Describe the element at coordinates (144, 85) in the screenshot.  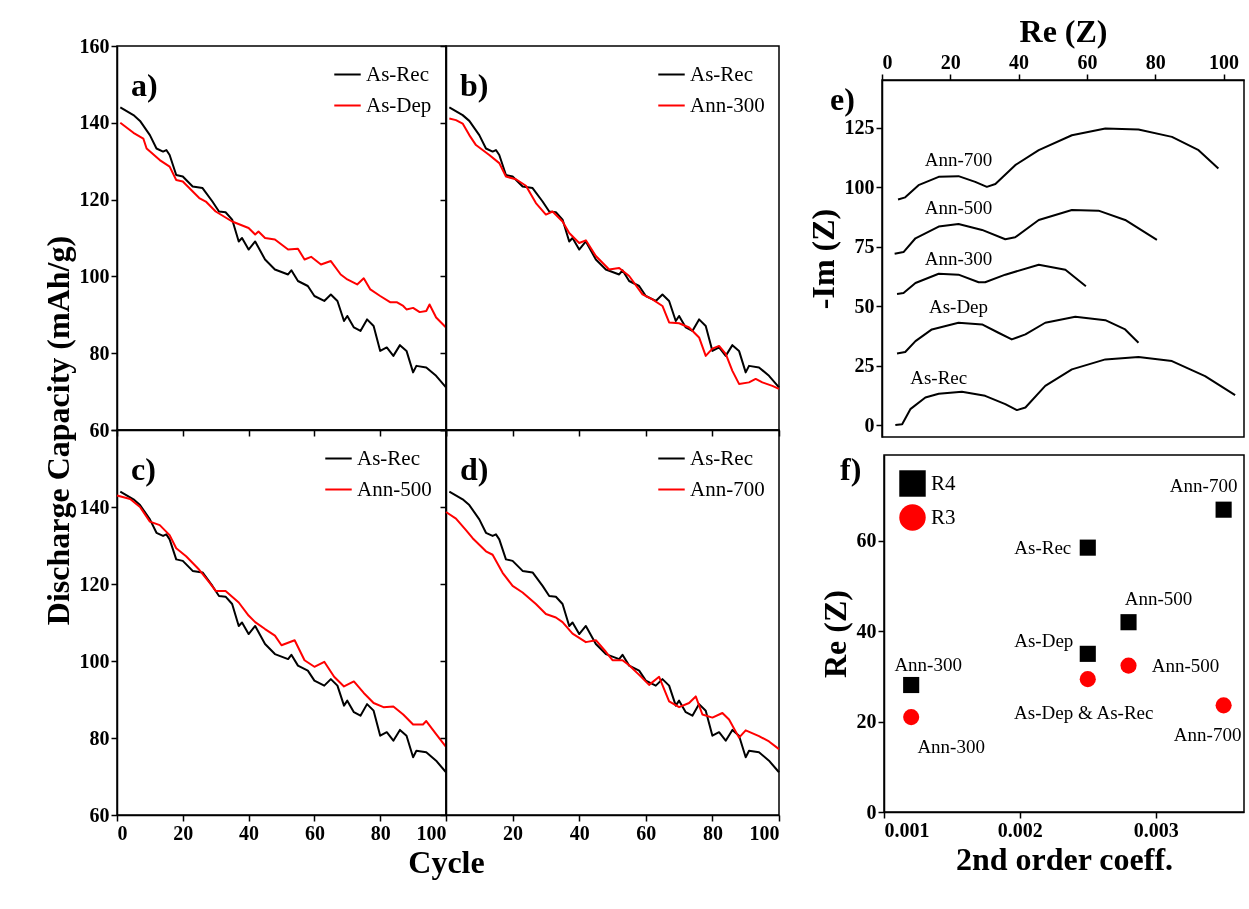
I see `annotation: a)` at that location.